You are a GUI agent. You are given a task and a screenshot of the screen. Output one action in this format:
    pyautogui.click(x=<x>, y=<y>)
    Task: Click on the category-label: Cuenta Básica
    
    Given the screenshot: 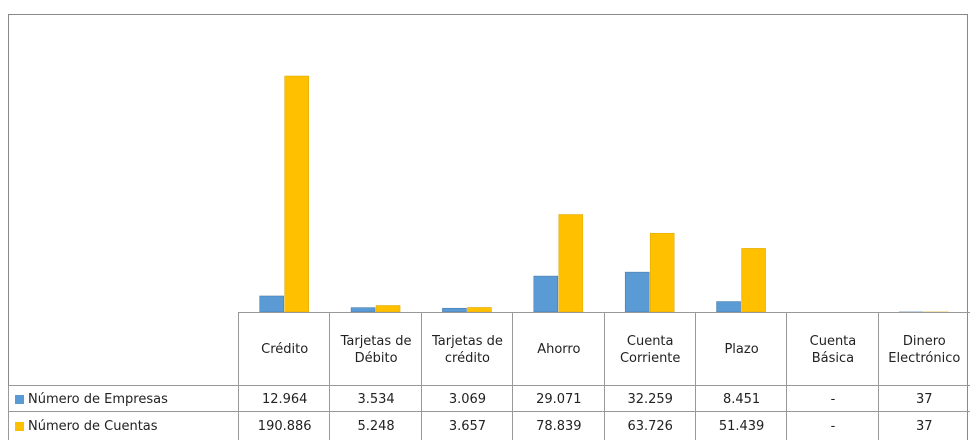 What is the action you would take?
    pyautogui.click(x=832, y=349)
    